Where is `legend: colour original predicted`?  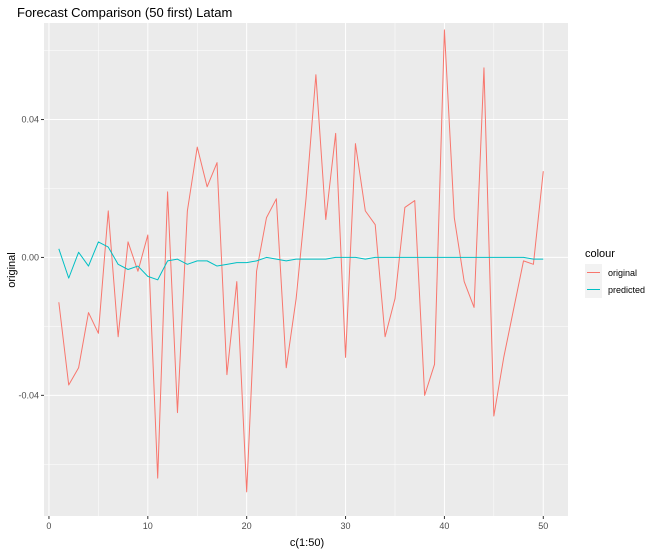
legend: colour original predicted is located at coordinates (615, 273).